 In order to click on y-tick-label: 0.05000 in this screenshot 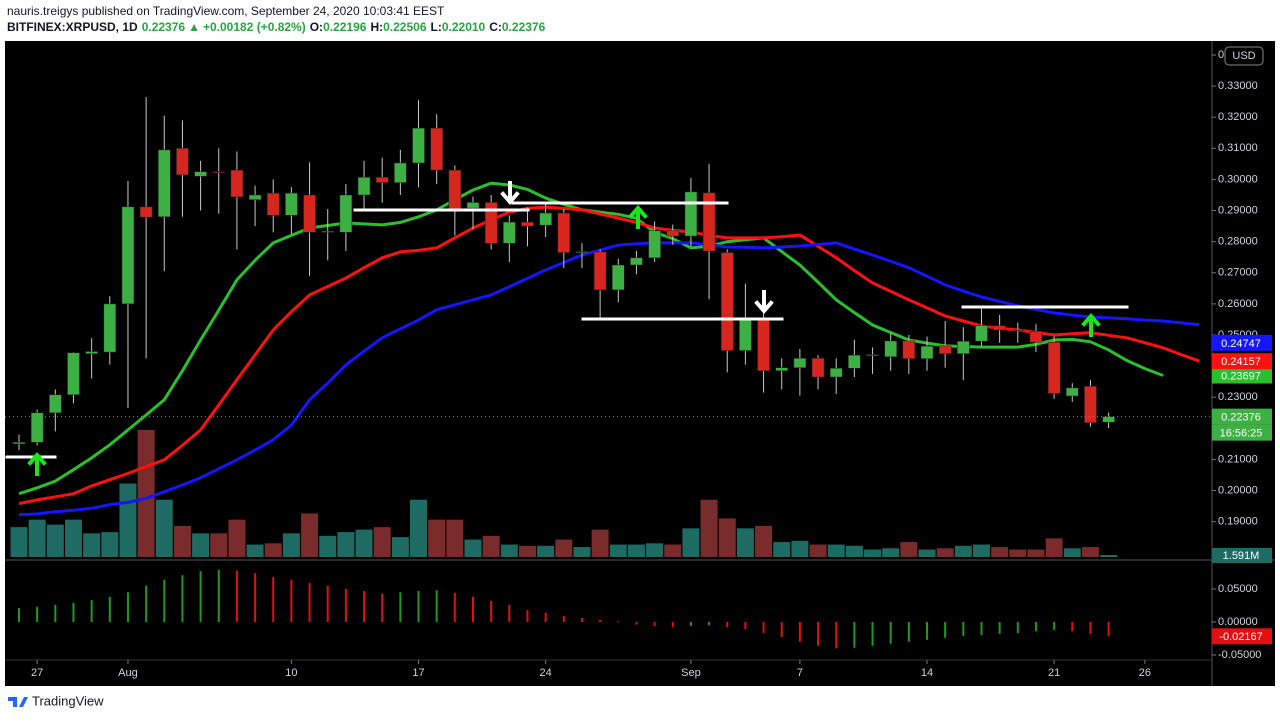, I will do `click(1238, 589)`.